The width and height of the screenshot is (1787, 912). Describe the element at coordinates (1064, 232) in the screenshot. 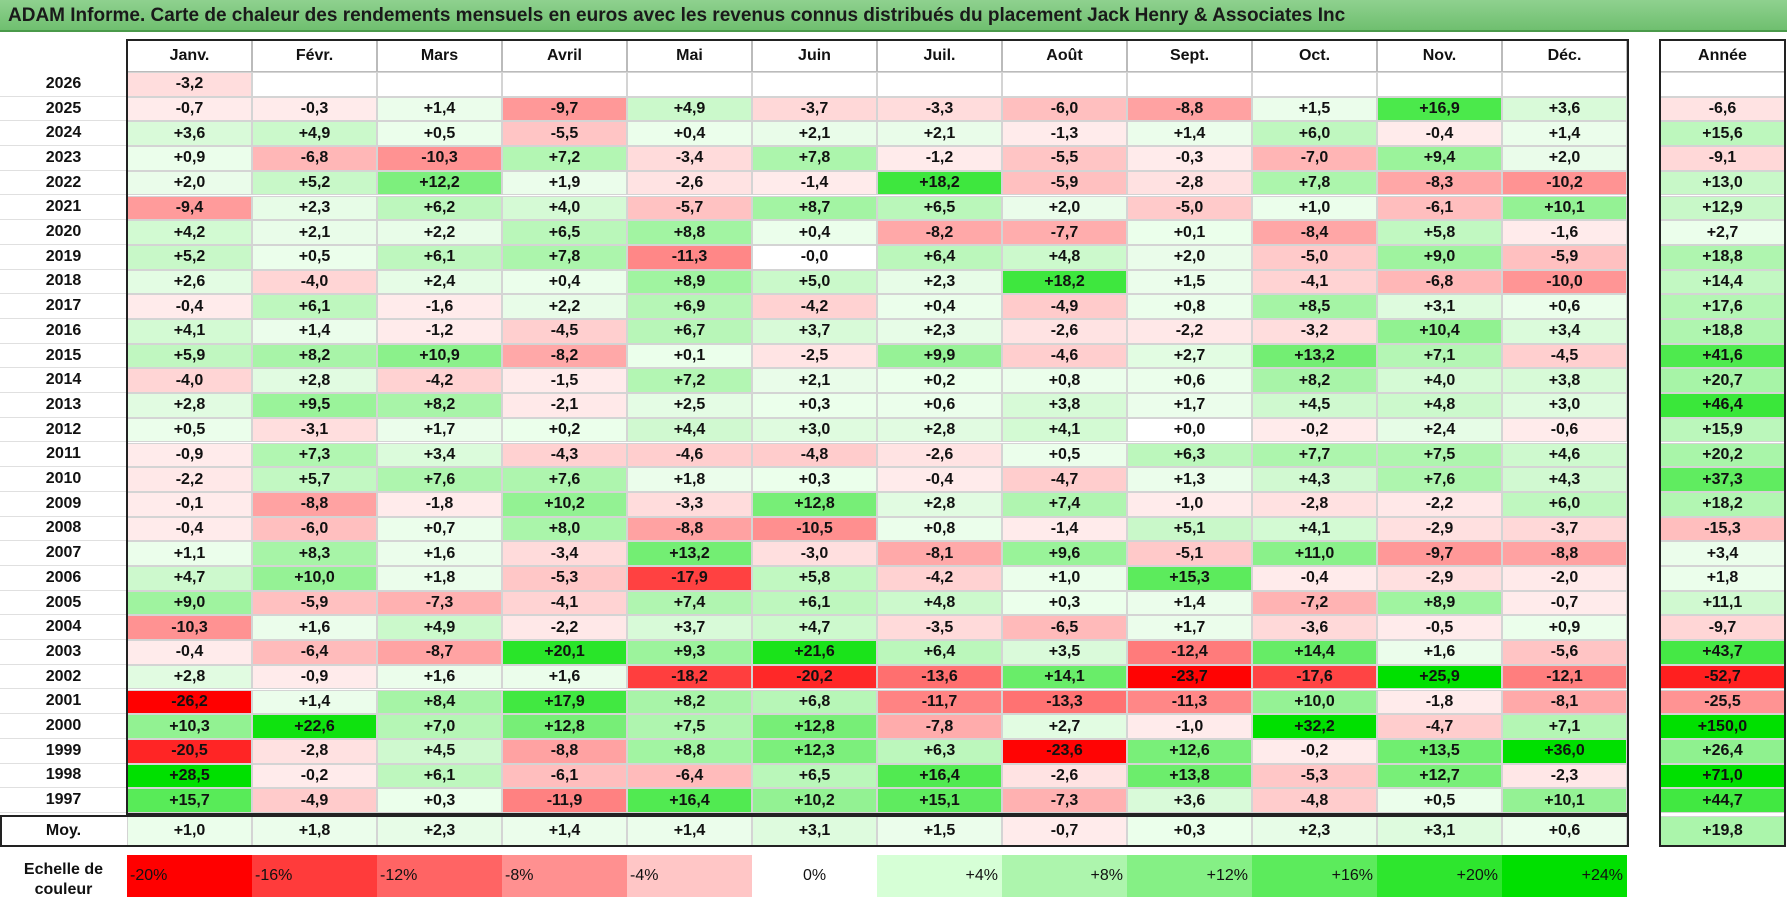

I see `heatmap-cell: -7,7` at that location.